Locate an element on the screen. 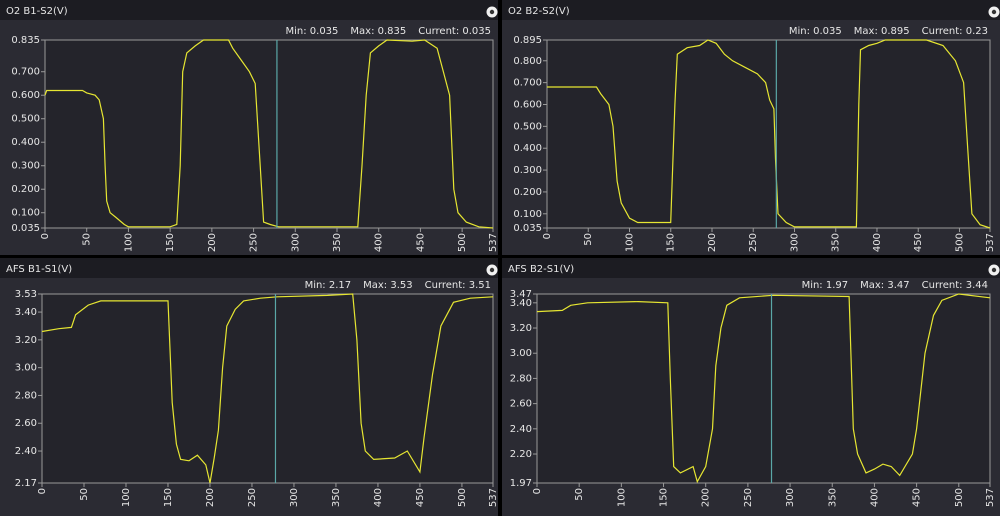  y-tick-label: 0.035 is located at coordinates (25, 228).